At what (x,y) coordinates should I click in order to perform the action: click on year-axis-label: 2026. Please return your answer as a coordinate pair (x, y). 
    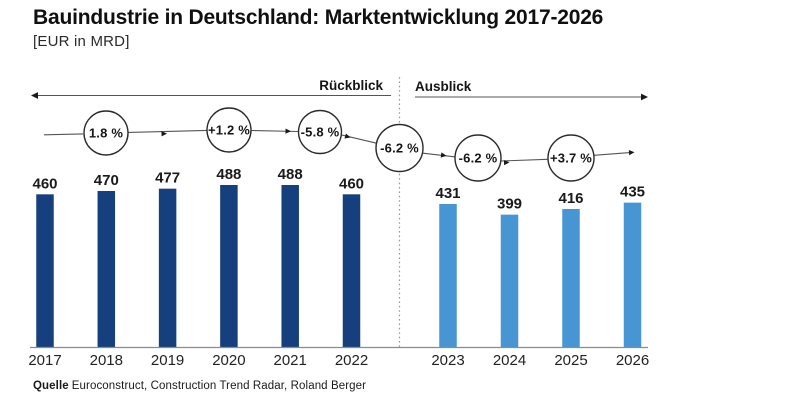
    Looking at the image, I should click on (632, 360).